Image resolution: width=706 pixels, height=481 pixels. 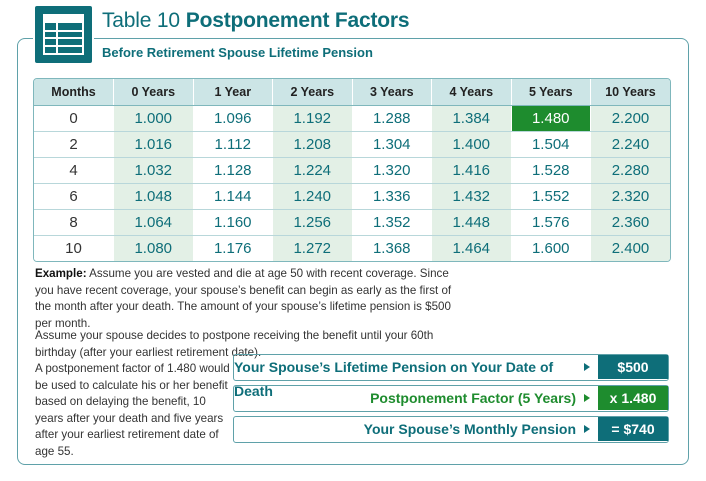 What do you see at coordinates (153, 248) in the screenshot?
I see `factor-cell: 1.080` at bounding box center [153, 248].